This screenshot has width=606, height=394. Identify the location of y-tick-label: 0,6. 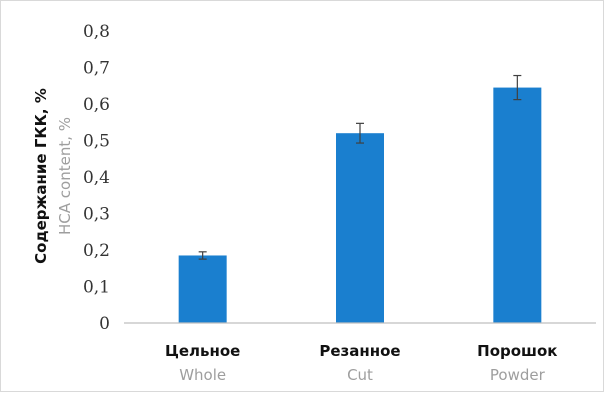
(96, 105).